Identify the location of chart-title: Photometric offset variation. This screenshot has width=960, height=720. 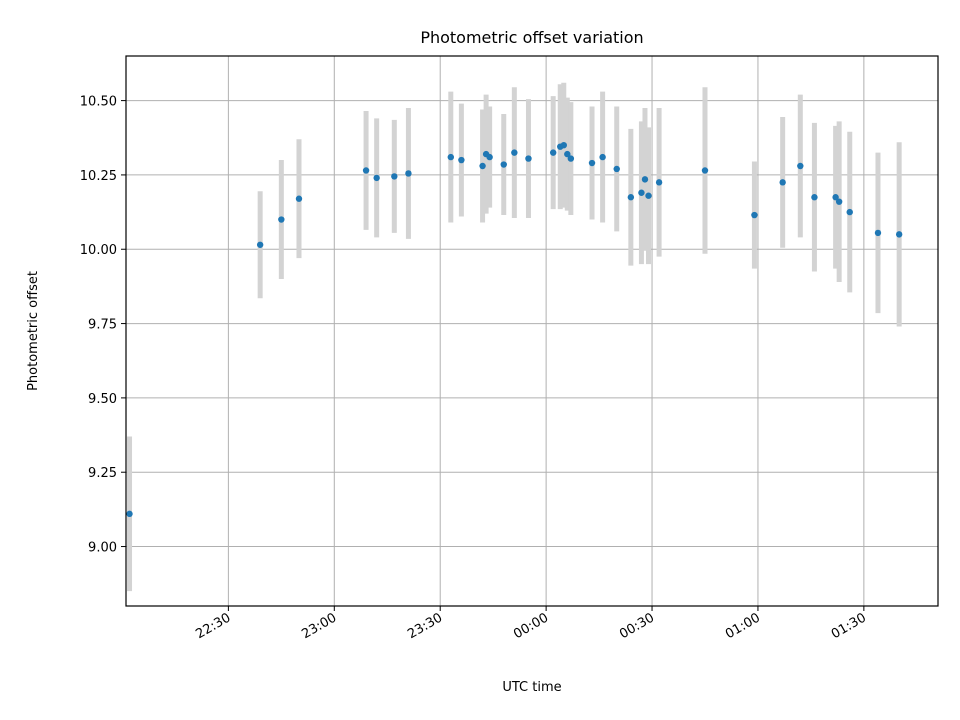
(531, 37).